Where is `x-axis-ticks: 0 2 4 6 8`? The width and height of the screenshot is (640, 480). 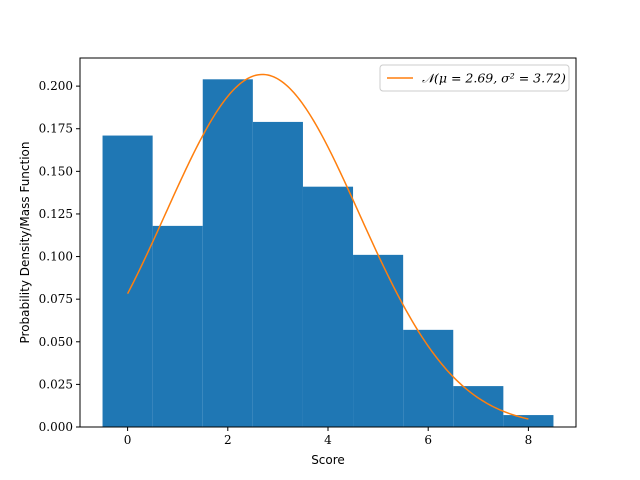
x-axis-ticks: 0 2 4 6 8 is located at coordinates (328, 437).